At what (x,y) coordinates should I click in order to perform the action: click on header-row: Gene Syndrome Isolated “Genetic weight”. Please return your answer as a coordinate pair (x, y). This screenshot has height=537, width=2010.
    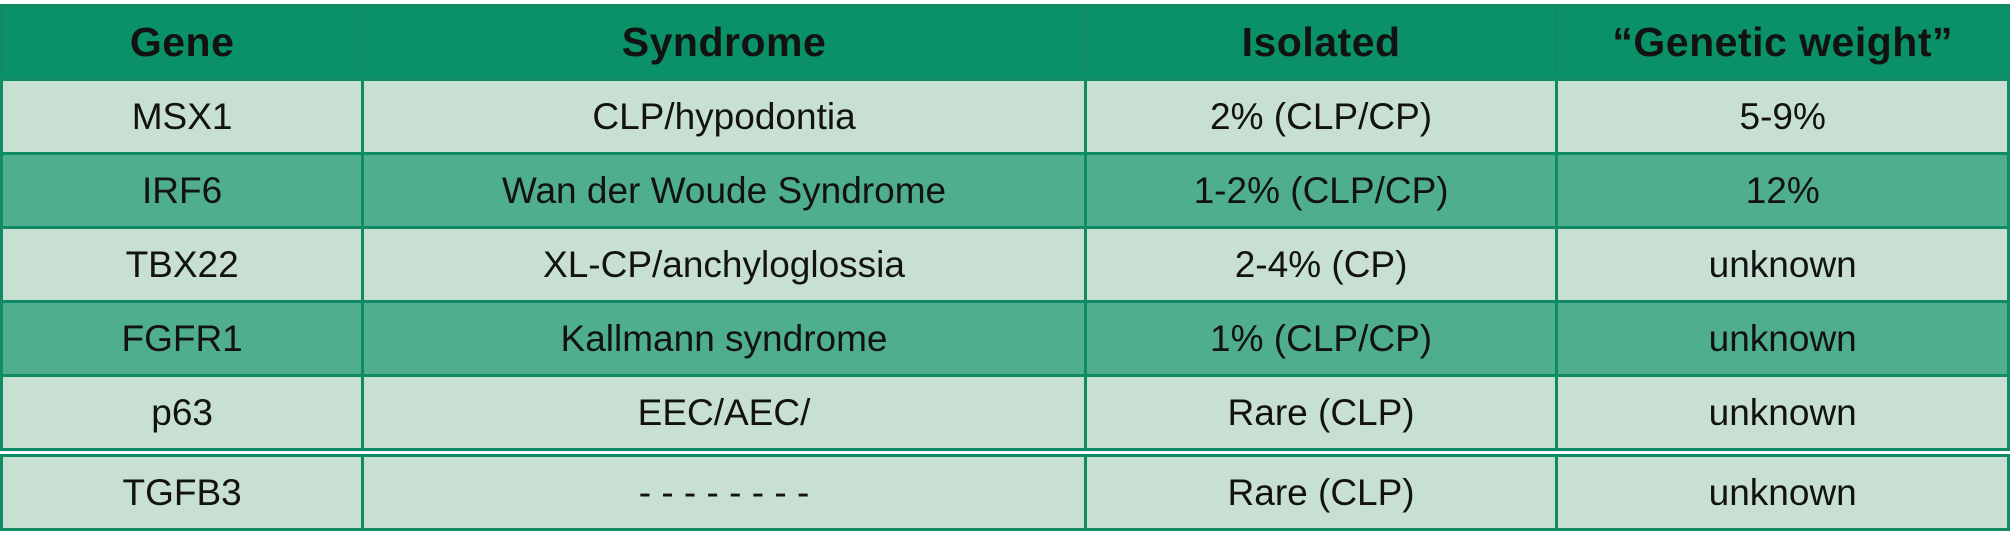
    Looking at the image, I should click on (1005, 42).